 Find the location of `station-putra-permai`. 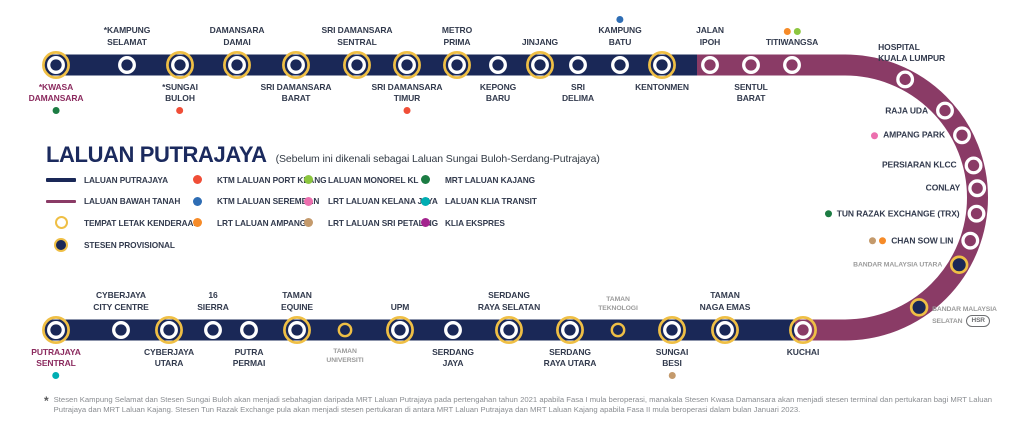

station-putra-permai is located at coordinates (249, 330).